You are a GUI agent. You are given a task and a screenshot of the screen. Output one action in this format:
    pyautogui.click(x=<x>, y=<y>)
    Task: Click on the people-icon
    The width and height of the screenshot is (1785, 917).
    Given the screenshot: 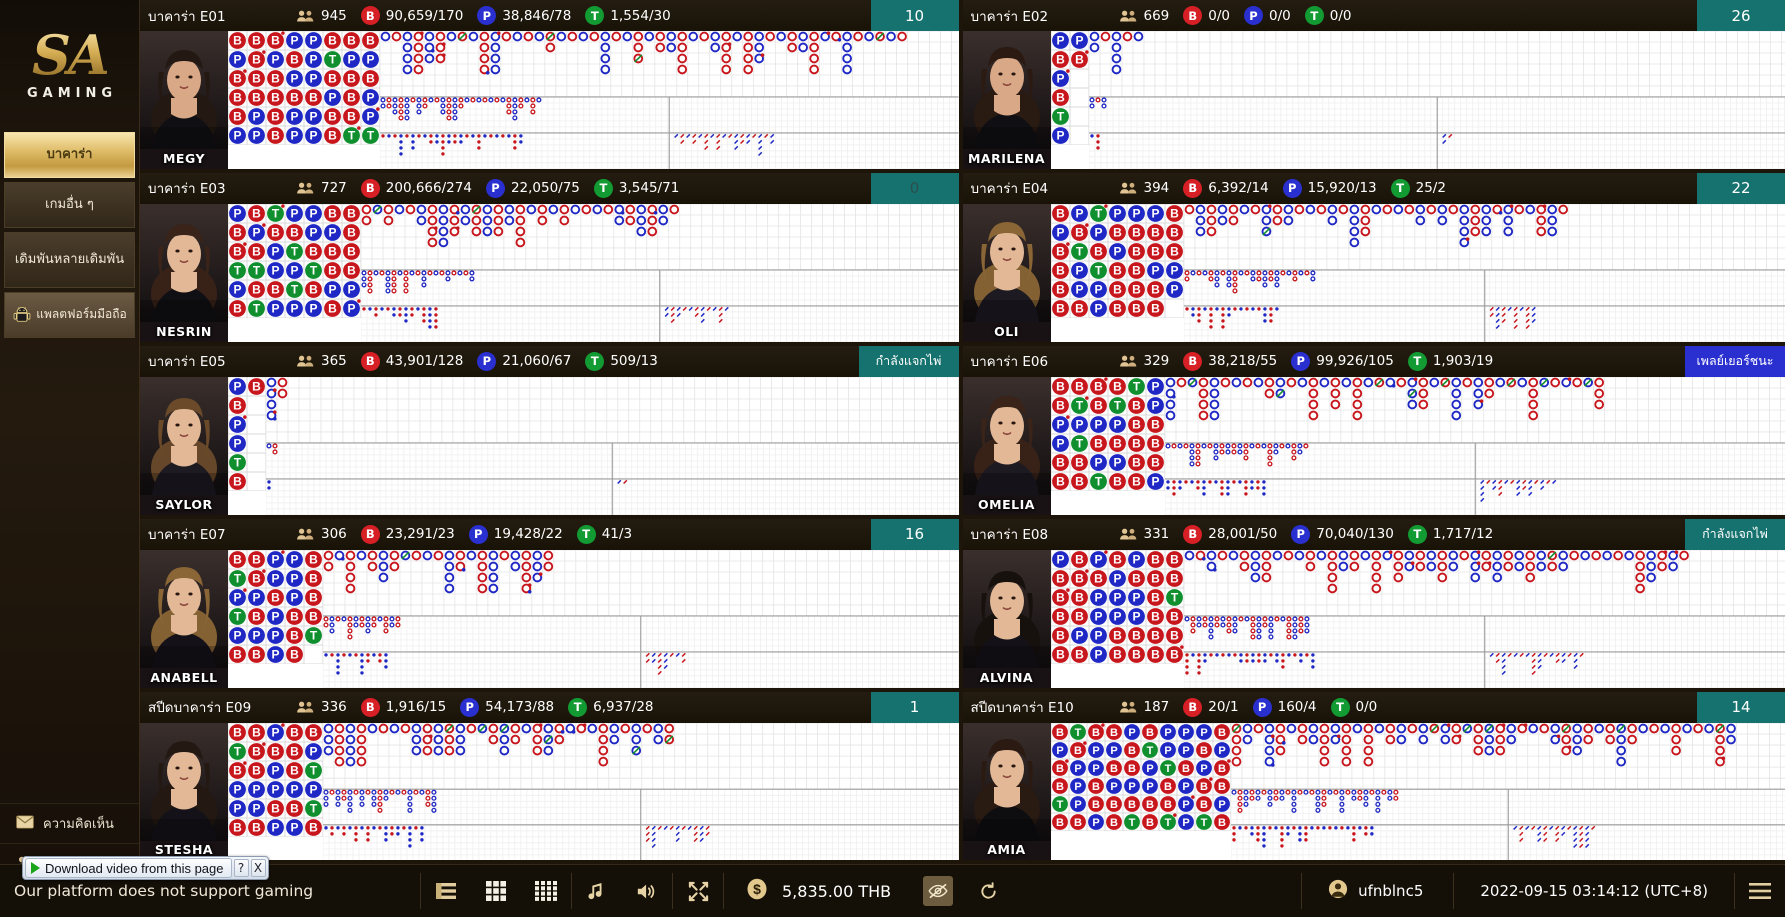 What is the action you would take?
    pyautogui.click(x=1128, y=707)
    